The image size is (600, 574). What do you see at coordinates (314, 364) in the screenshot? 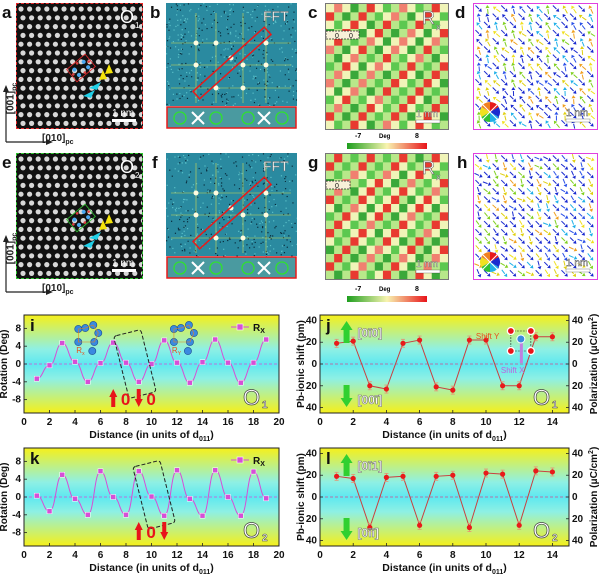
I see `y-tick-label: 0` at bounding box center [314, 364].